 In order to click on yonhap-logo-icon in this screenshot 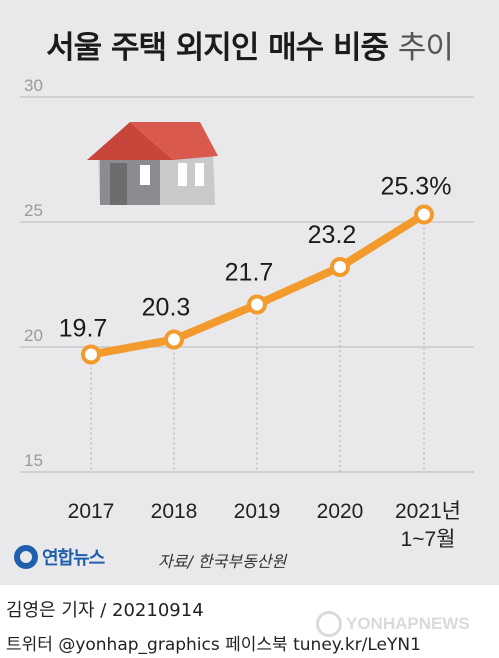, I will do `click(26, 557)`.